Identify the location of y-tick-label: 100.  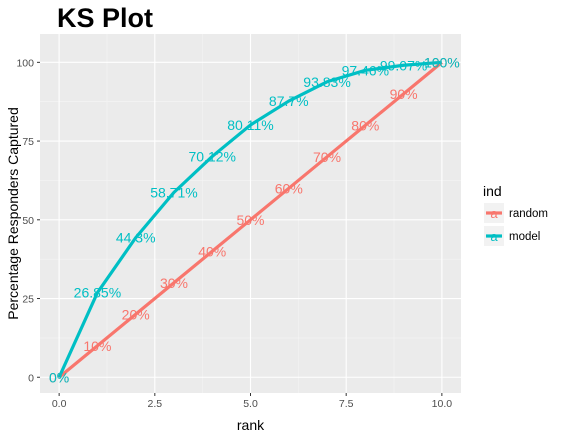
(25, 63).